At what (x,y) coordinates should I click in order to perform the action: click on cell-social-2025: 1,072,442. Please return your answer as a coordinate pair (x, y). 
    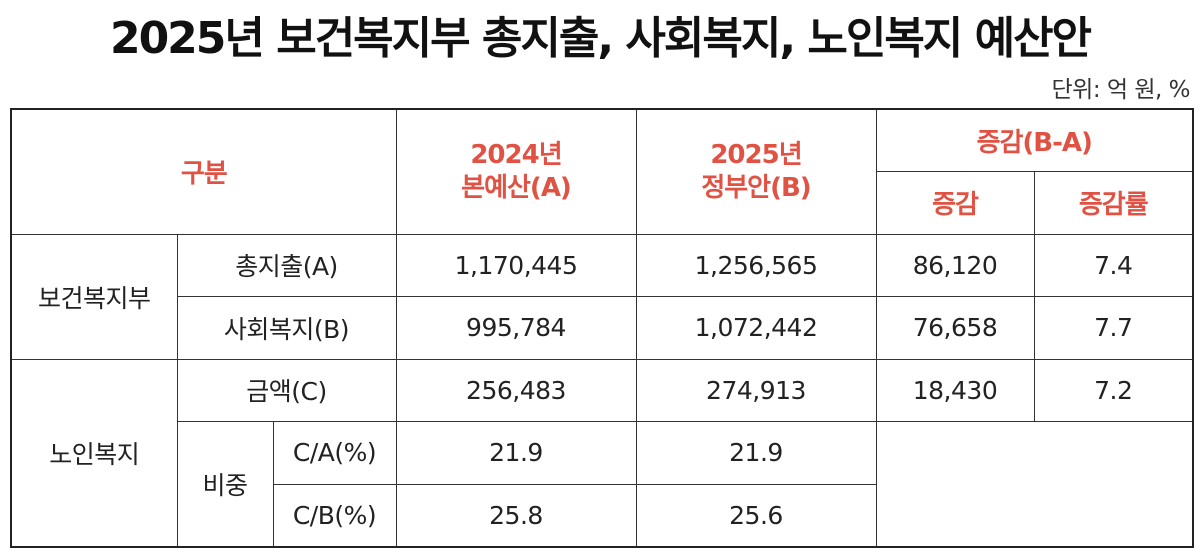
    Looking at the image, I should click on (756, 327).